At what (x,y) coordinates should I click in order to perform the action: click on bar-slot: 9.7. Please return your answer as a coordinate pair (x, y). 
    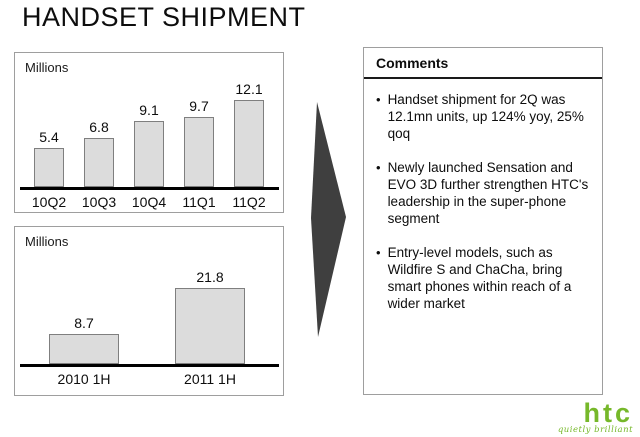
    Looking at the image, I should click on (199, 143).